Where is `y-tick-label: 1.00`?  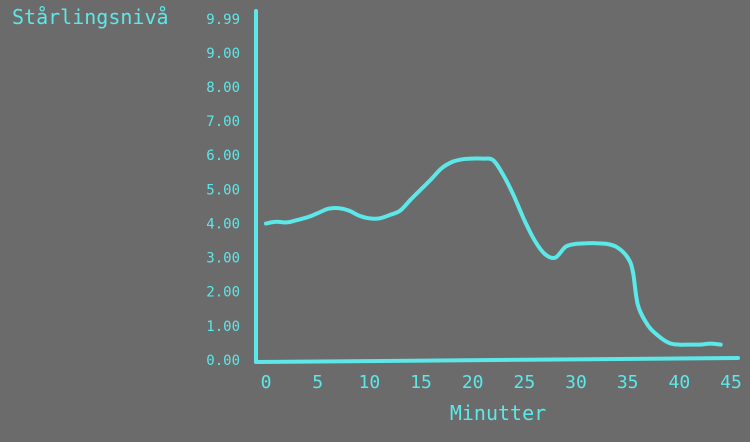 y-tick-label: 1.00 is located at coordinates (223, 327).